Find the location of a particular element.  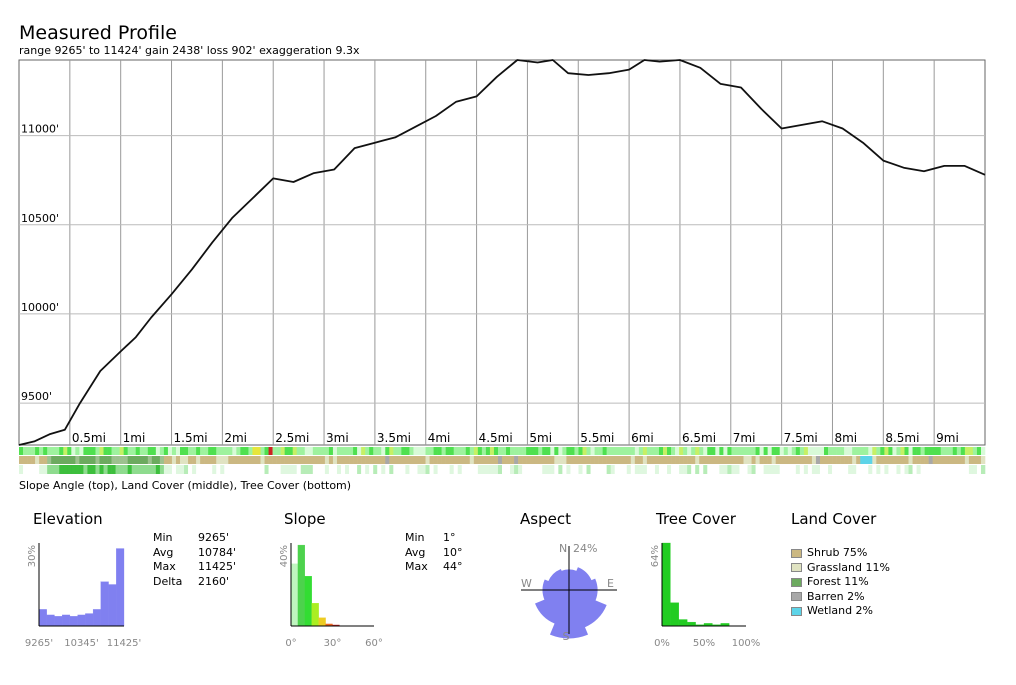

legend-label: Grassland 11% is located at coordinates (848, 567).